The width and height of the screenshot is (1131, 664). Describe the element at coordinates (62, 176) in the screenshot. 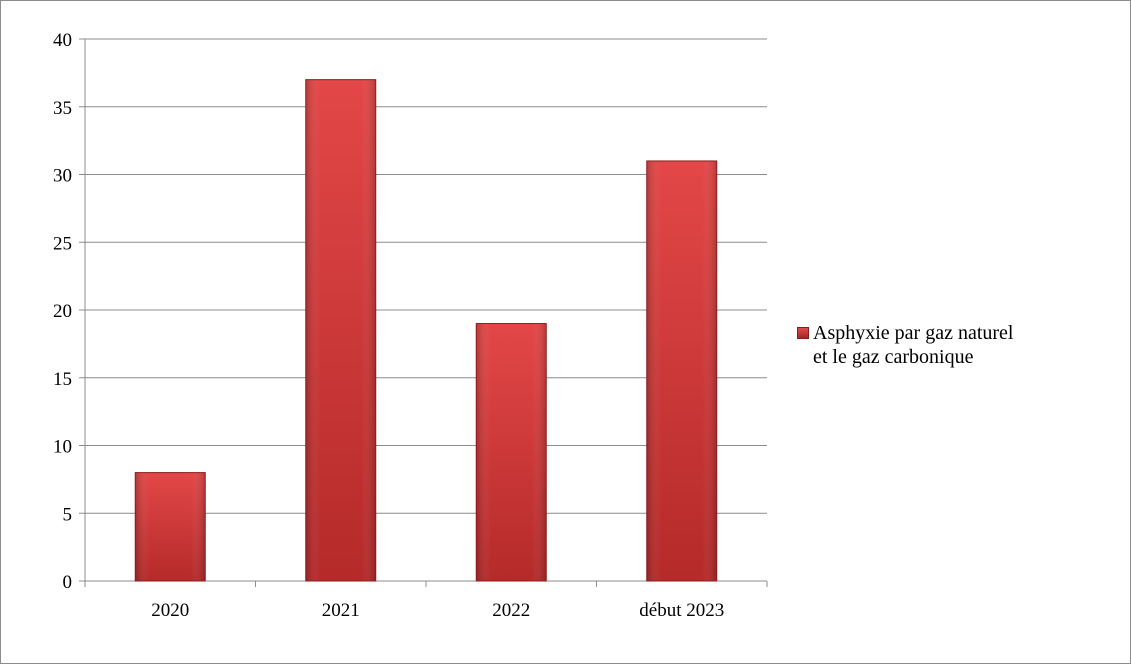

I see `y-tick-label: 30` at that location.